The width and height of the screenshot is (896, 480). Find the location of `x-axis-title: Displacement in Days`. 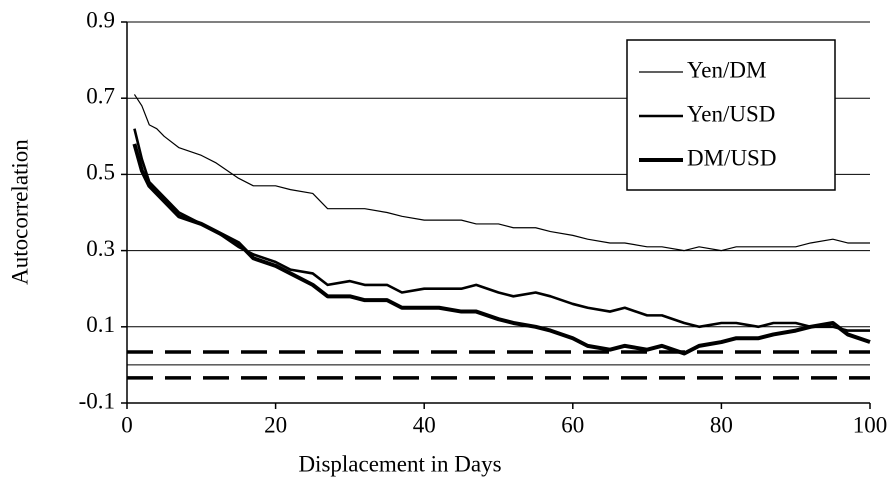

x-axis-title: Displacement in Days is located at coordinates (399, 463).